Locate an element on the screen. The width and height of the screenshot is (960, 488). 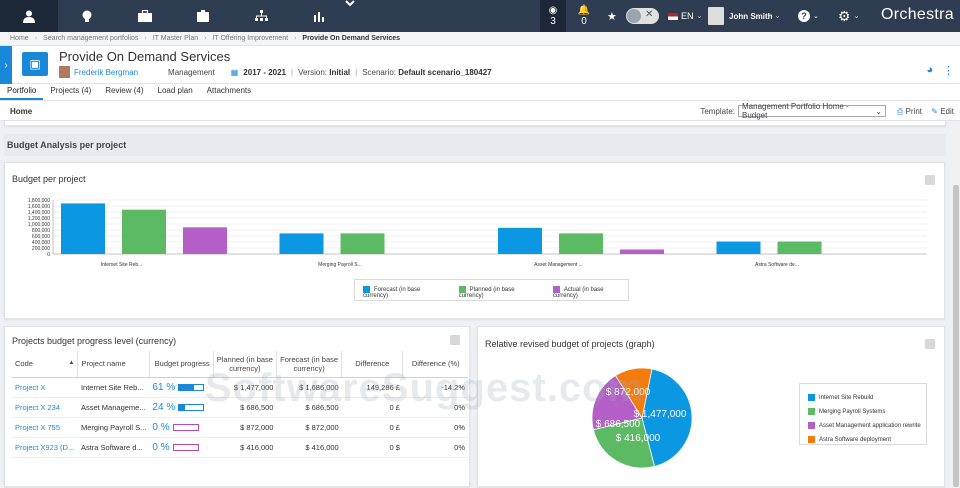
portfolio-icon is located at coordinates (203, 16).